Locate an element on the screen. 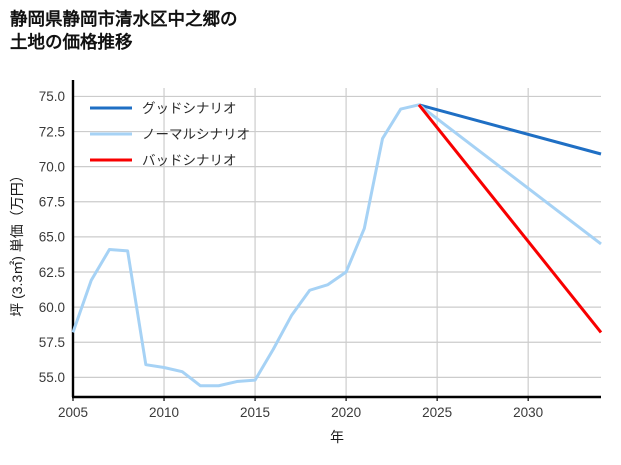  y-tick-label: 70.0 is located at coordinates (52, 166).